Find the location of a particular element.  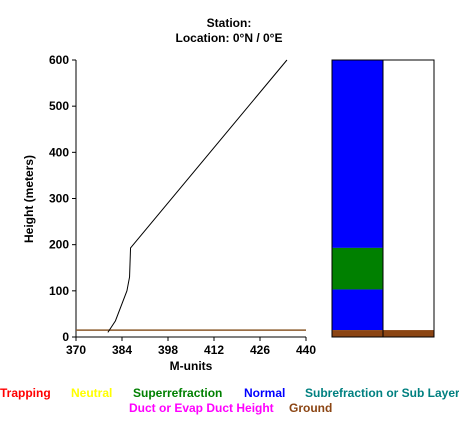

location-title: Location: 0°N / 0°E is located at coordinates (229, 38).